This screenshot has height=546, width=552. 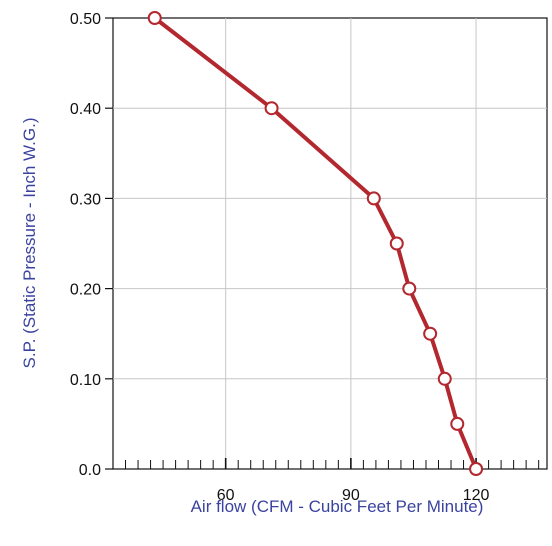 I want to click on y-tick-label: 0.10, so click(x=85, y=380).